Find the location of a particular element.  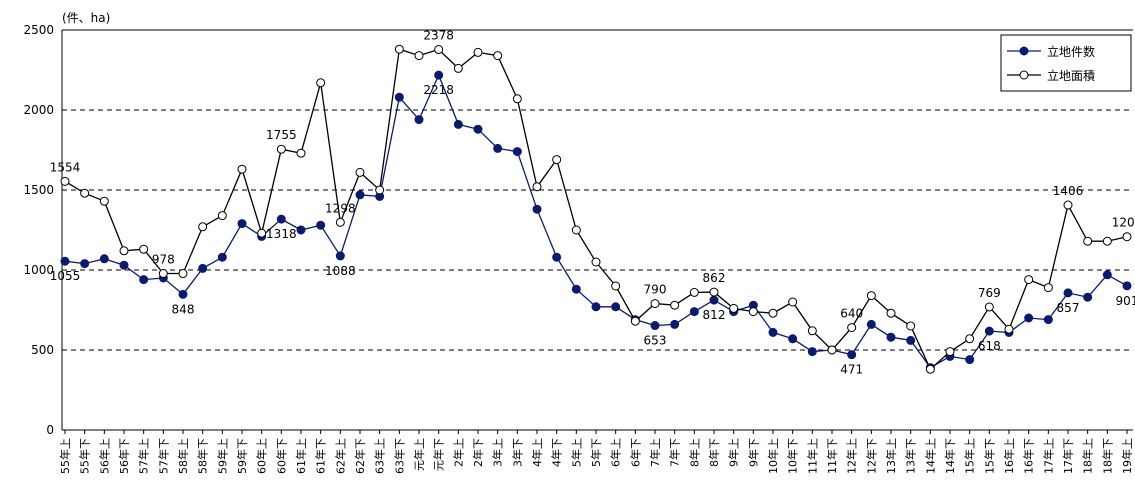

x-tick-label: 7年下 is located at coordinates (675, 452).